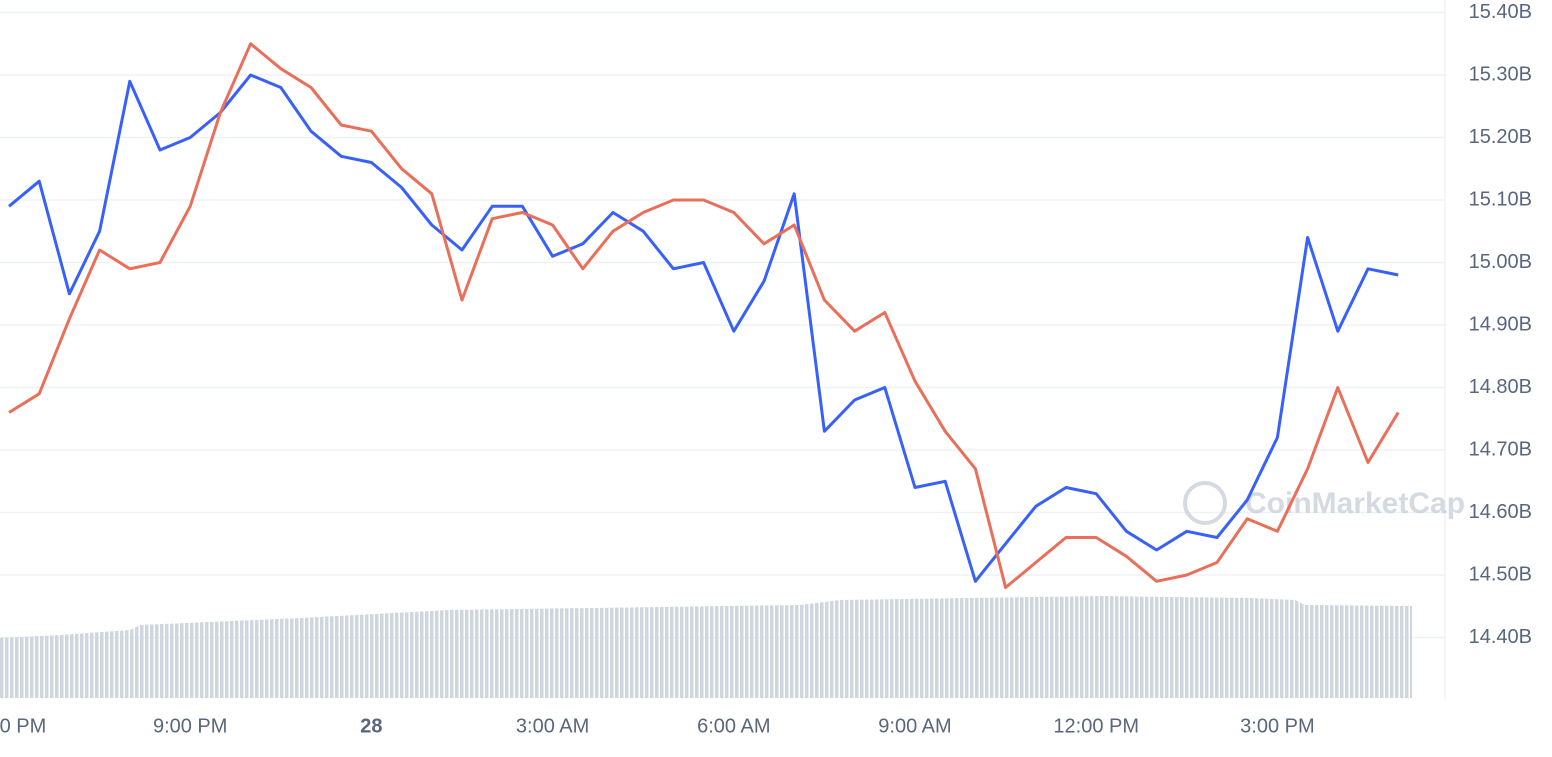 The width and height of the screenshot is (1552, 757). Describe the element at coordinates (1096, 726) in the screenshot. I see `x-tick-label: 12:00 PM` at that location.